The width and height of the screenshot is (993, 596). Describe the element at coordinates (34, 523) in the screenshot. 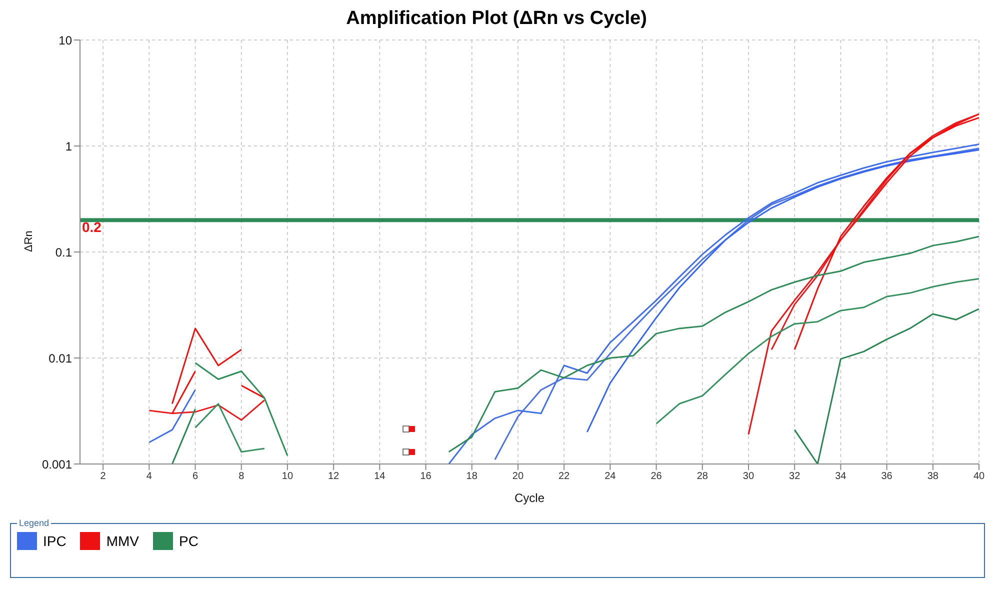

I see `legend-title: Legend` at that location.